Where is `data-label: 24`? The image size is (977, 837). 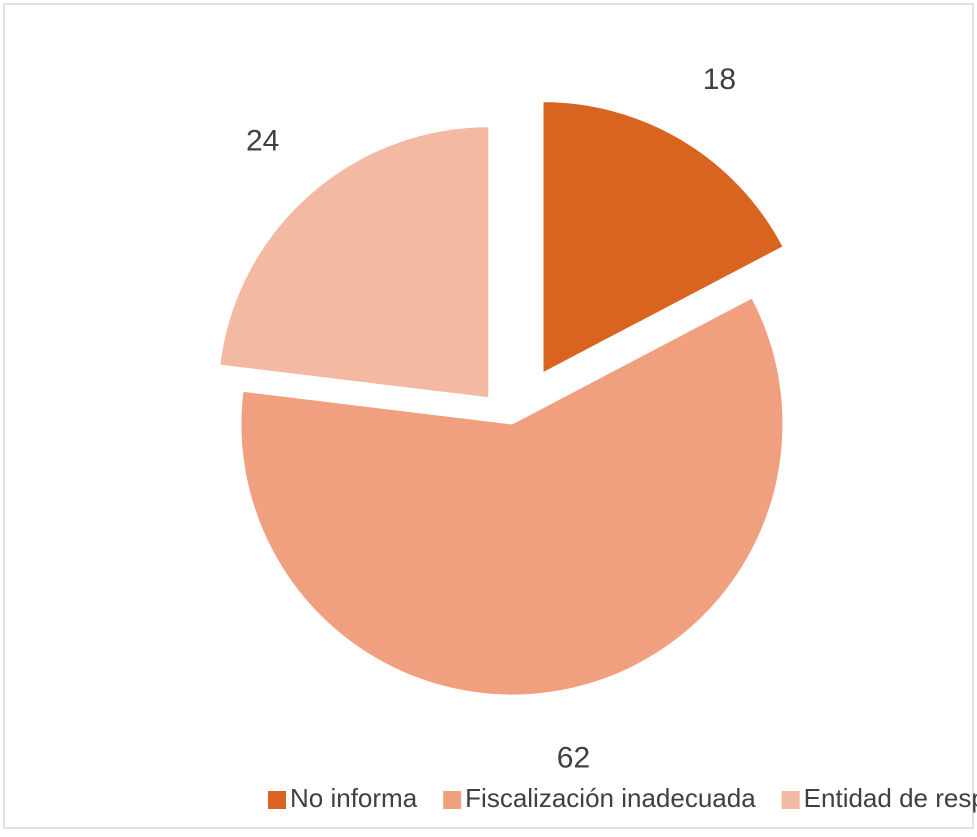 data-label: 24 is located at coordinates (262, 140).